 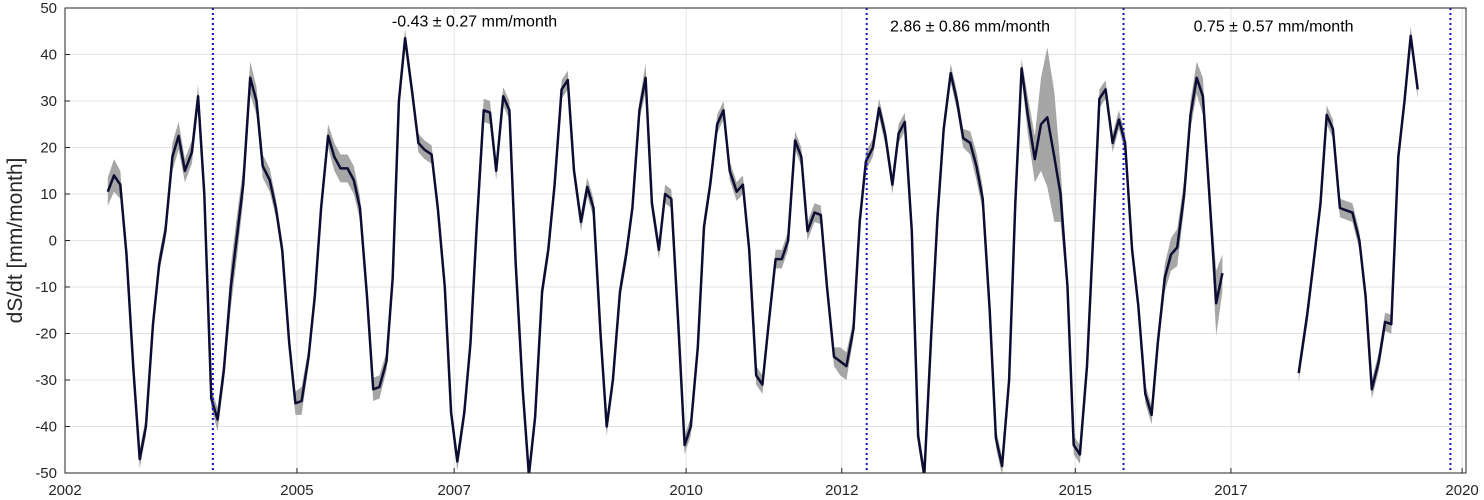 What do you see at coordinates (841, 490) in the screenshot?
I see `x-tick-label: 2012` at bounding box center [841, 490].